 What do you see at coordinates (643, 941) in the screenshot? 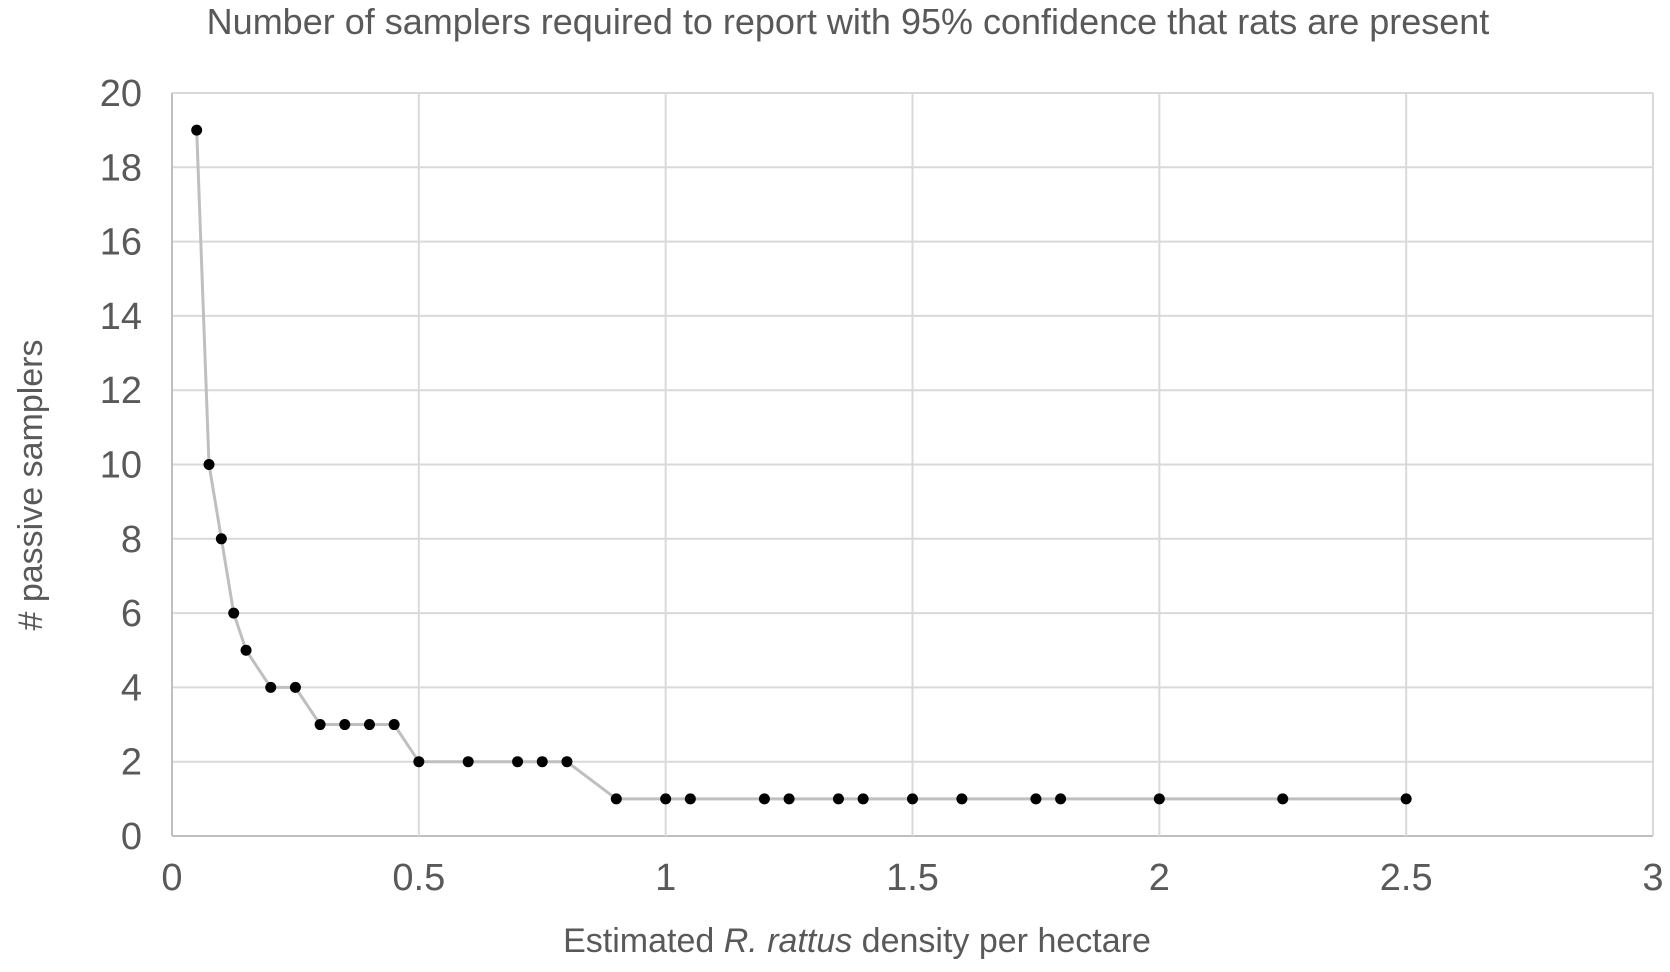
I see `x-axis-title-part1: Estimated` at bounding box center [643, 941].